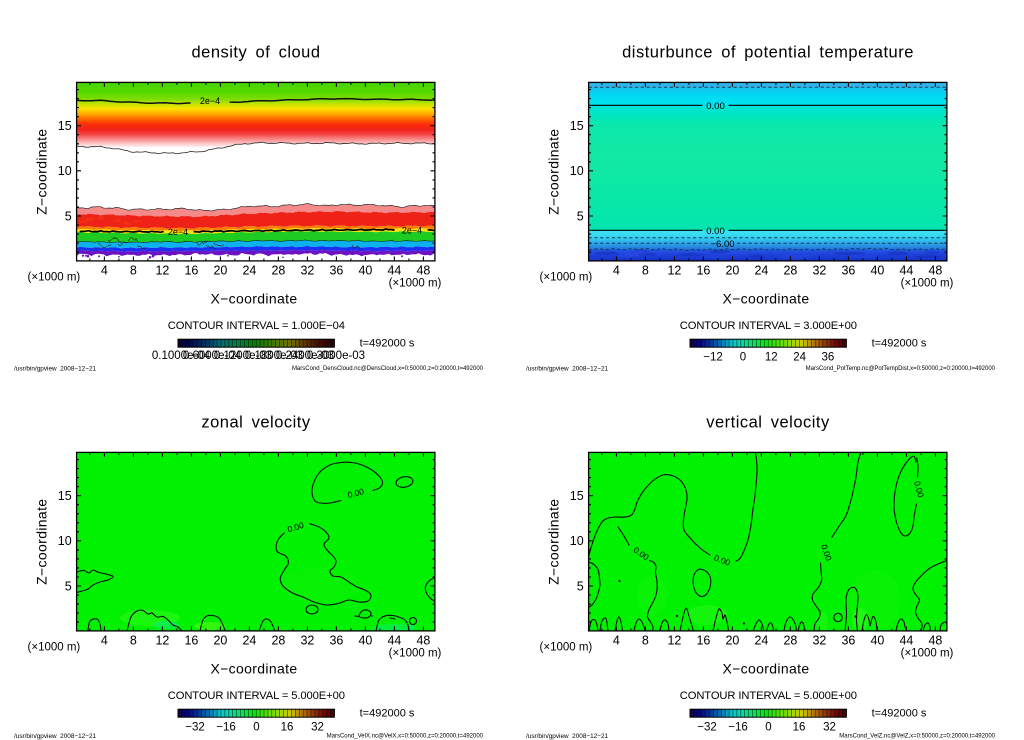 This screenshot has width=1024, height=740. I want to click on svg-text: zonal velocity, so click(255, 423).